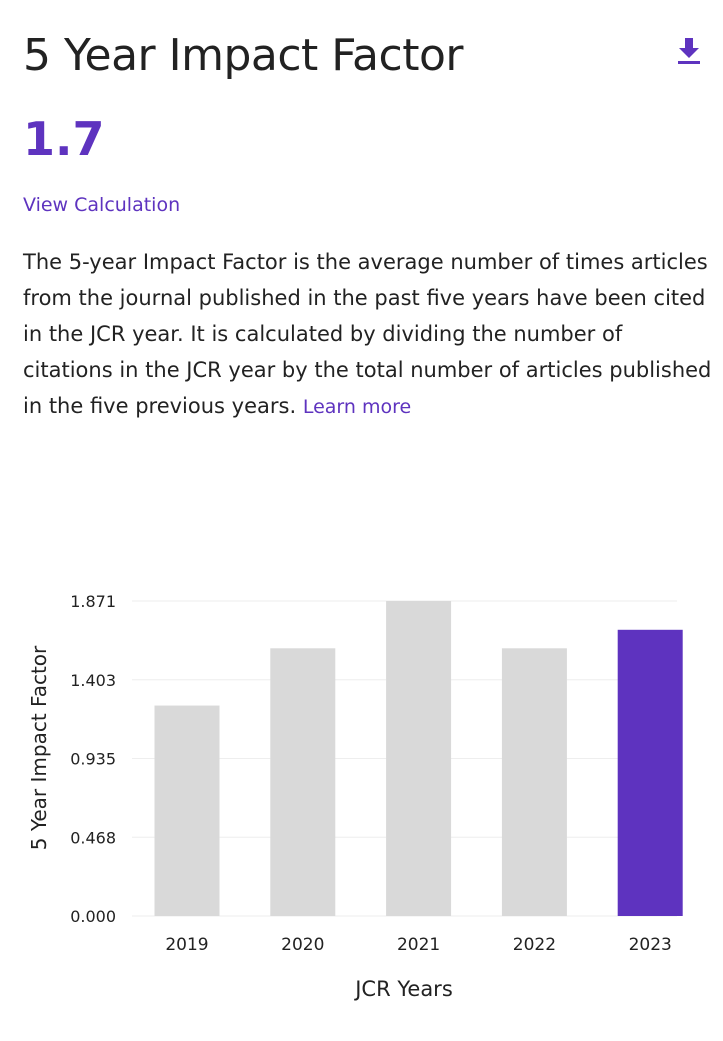  What do you see at coordinates (243, 55) in the screenshot?
I see `page-title: 5 Year Impact Factor` at bounding box center [243, 55].